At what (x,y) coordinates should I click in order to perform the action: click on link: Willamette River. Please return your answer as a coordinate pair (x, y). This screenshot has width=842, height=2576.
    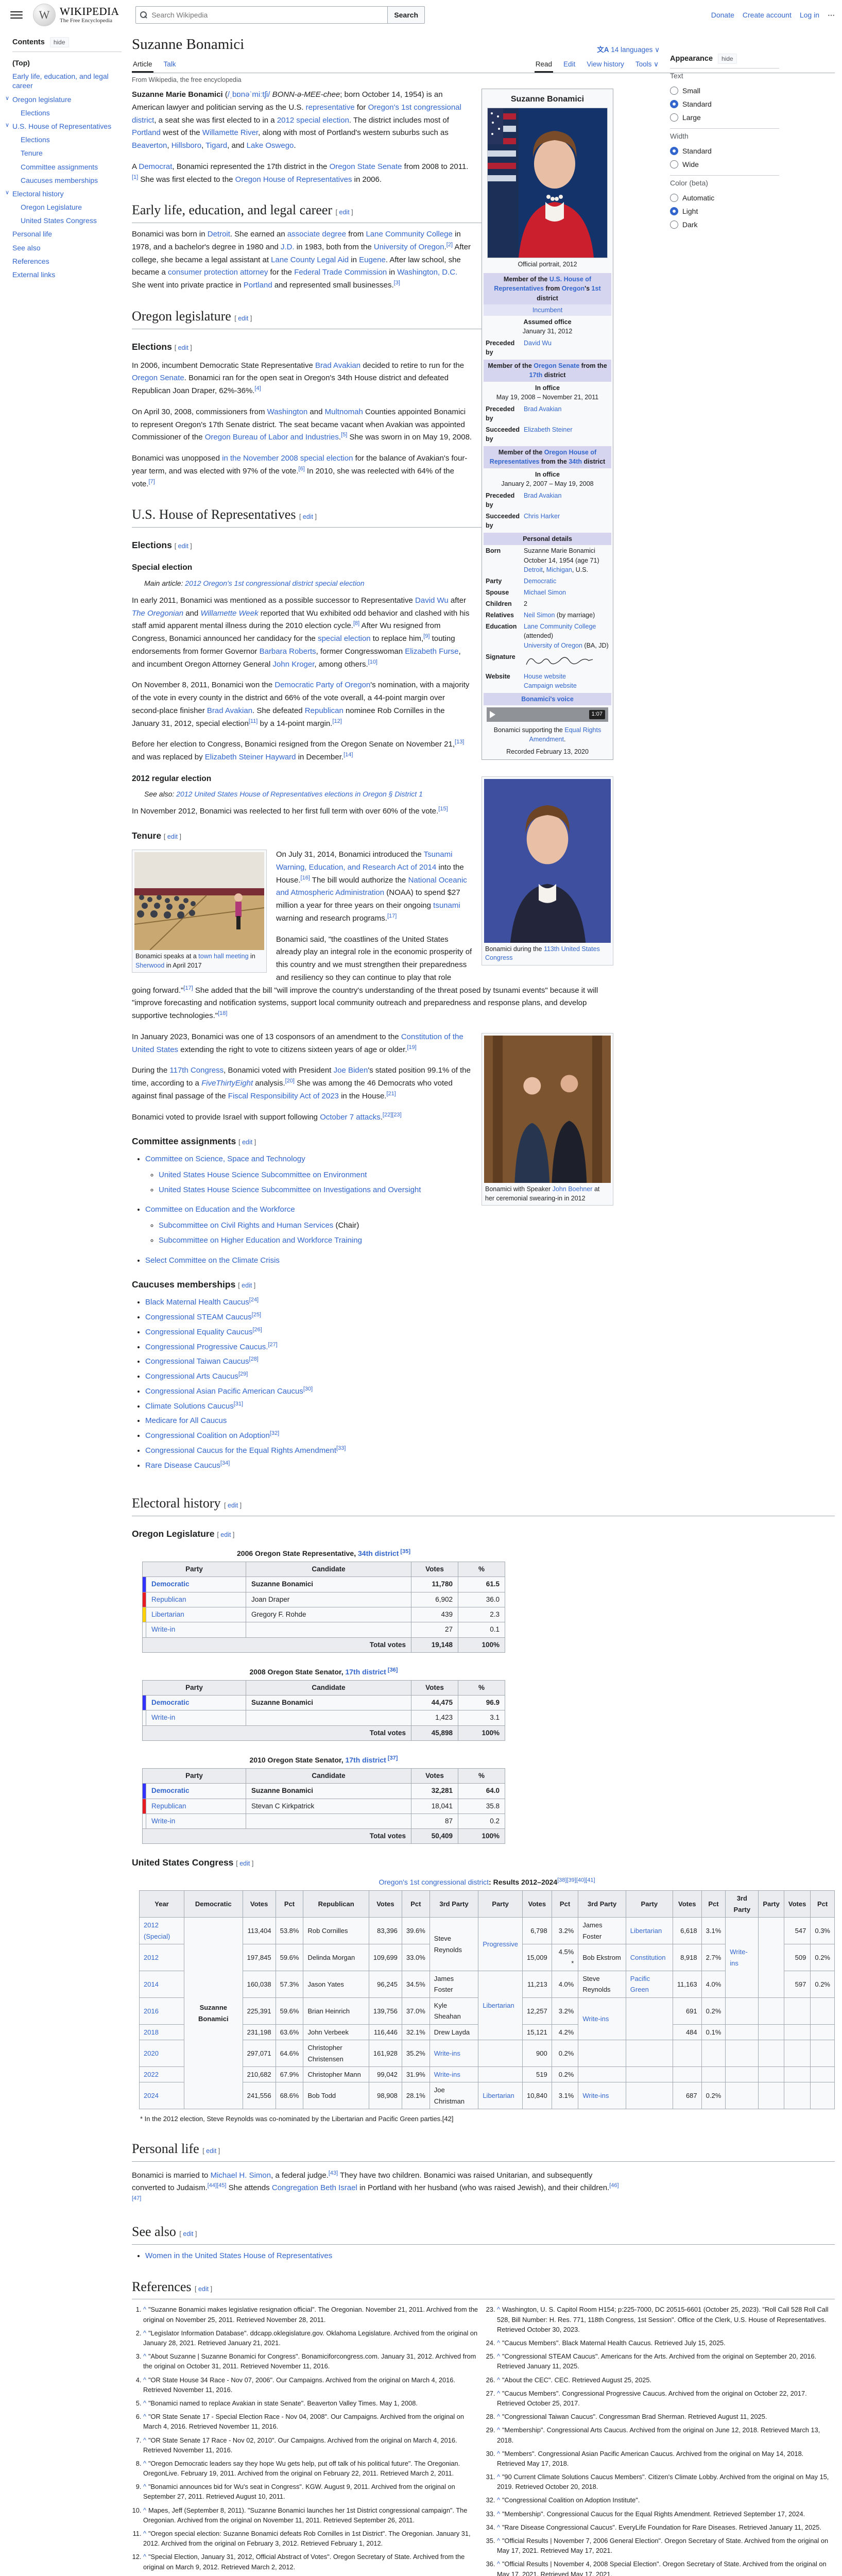
    Looking at the image, I should click on (230, 133).